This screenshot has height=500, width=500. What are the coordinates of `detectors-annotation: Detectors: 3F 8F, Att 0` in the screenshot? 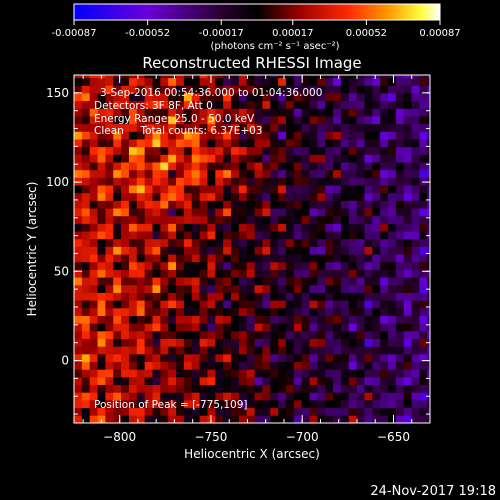 It's located at (153, 106).